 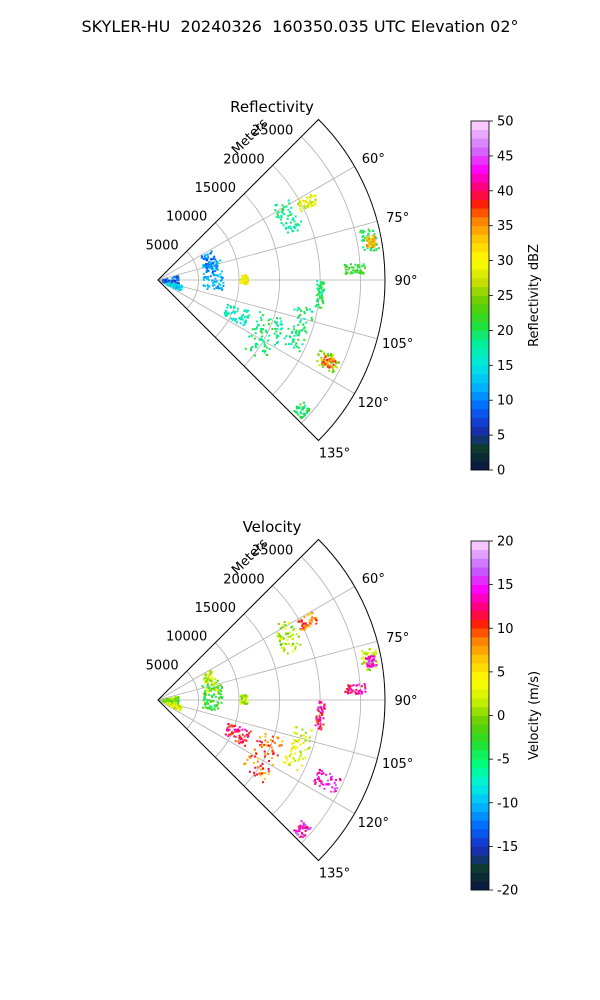 What do you see at coordinates (505, 542) in the screenshot?
I see `colorbar-tick-label: 20` at bounding box center [505, 542].